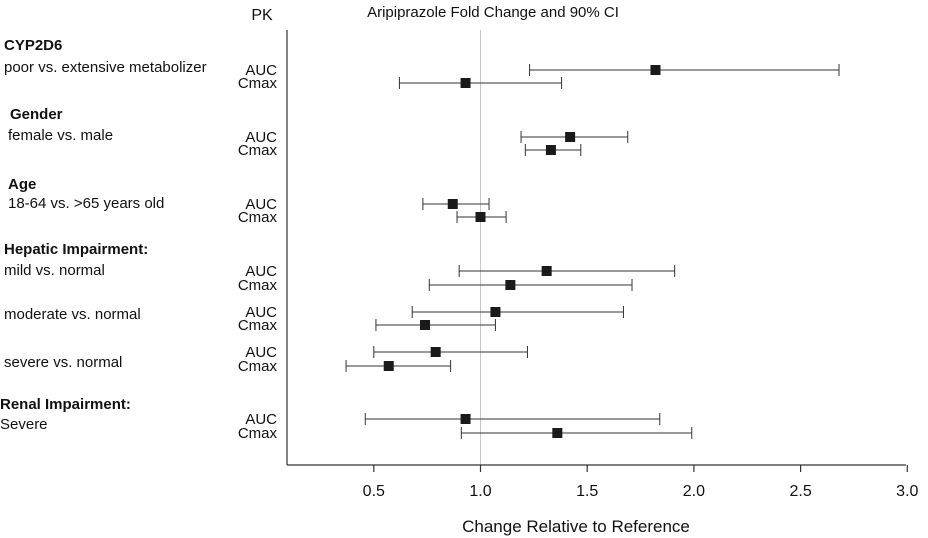  I want to click on x-tick-label: 1.5, so click(587, 491).